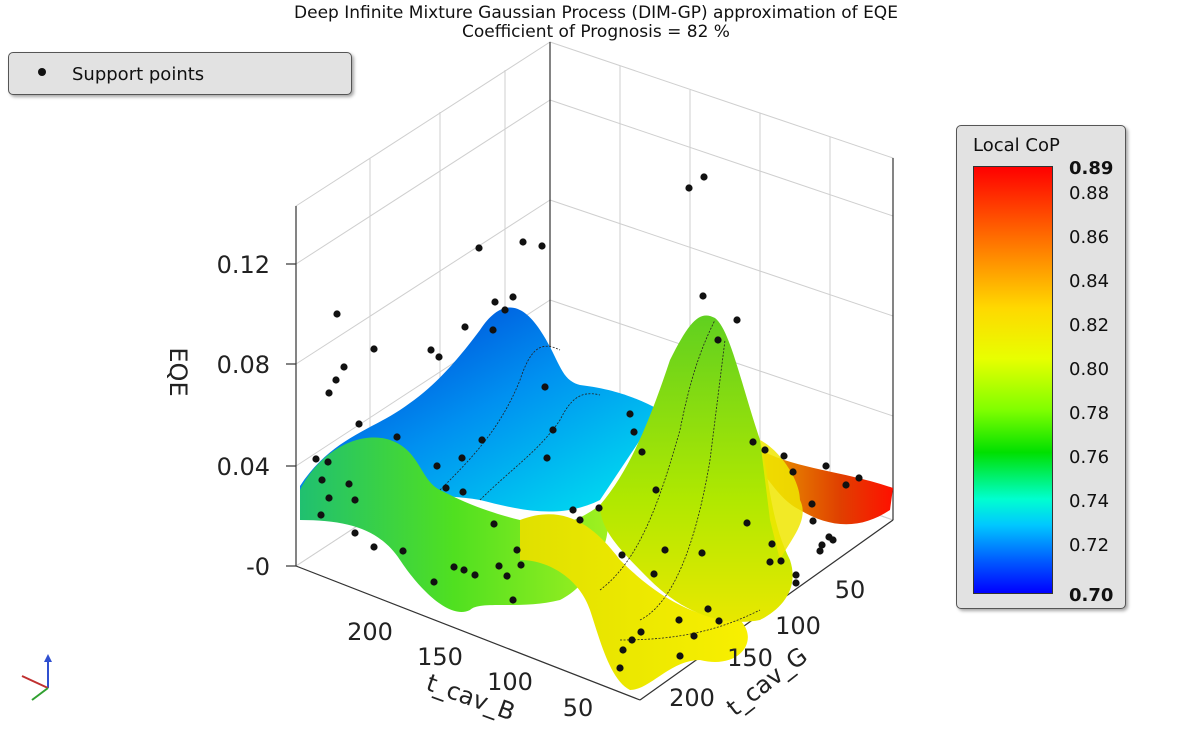  Describe the element at coordinates (370, 632) in the screenshot. I see `x-tick-0: 200` at that location.